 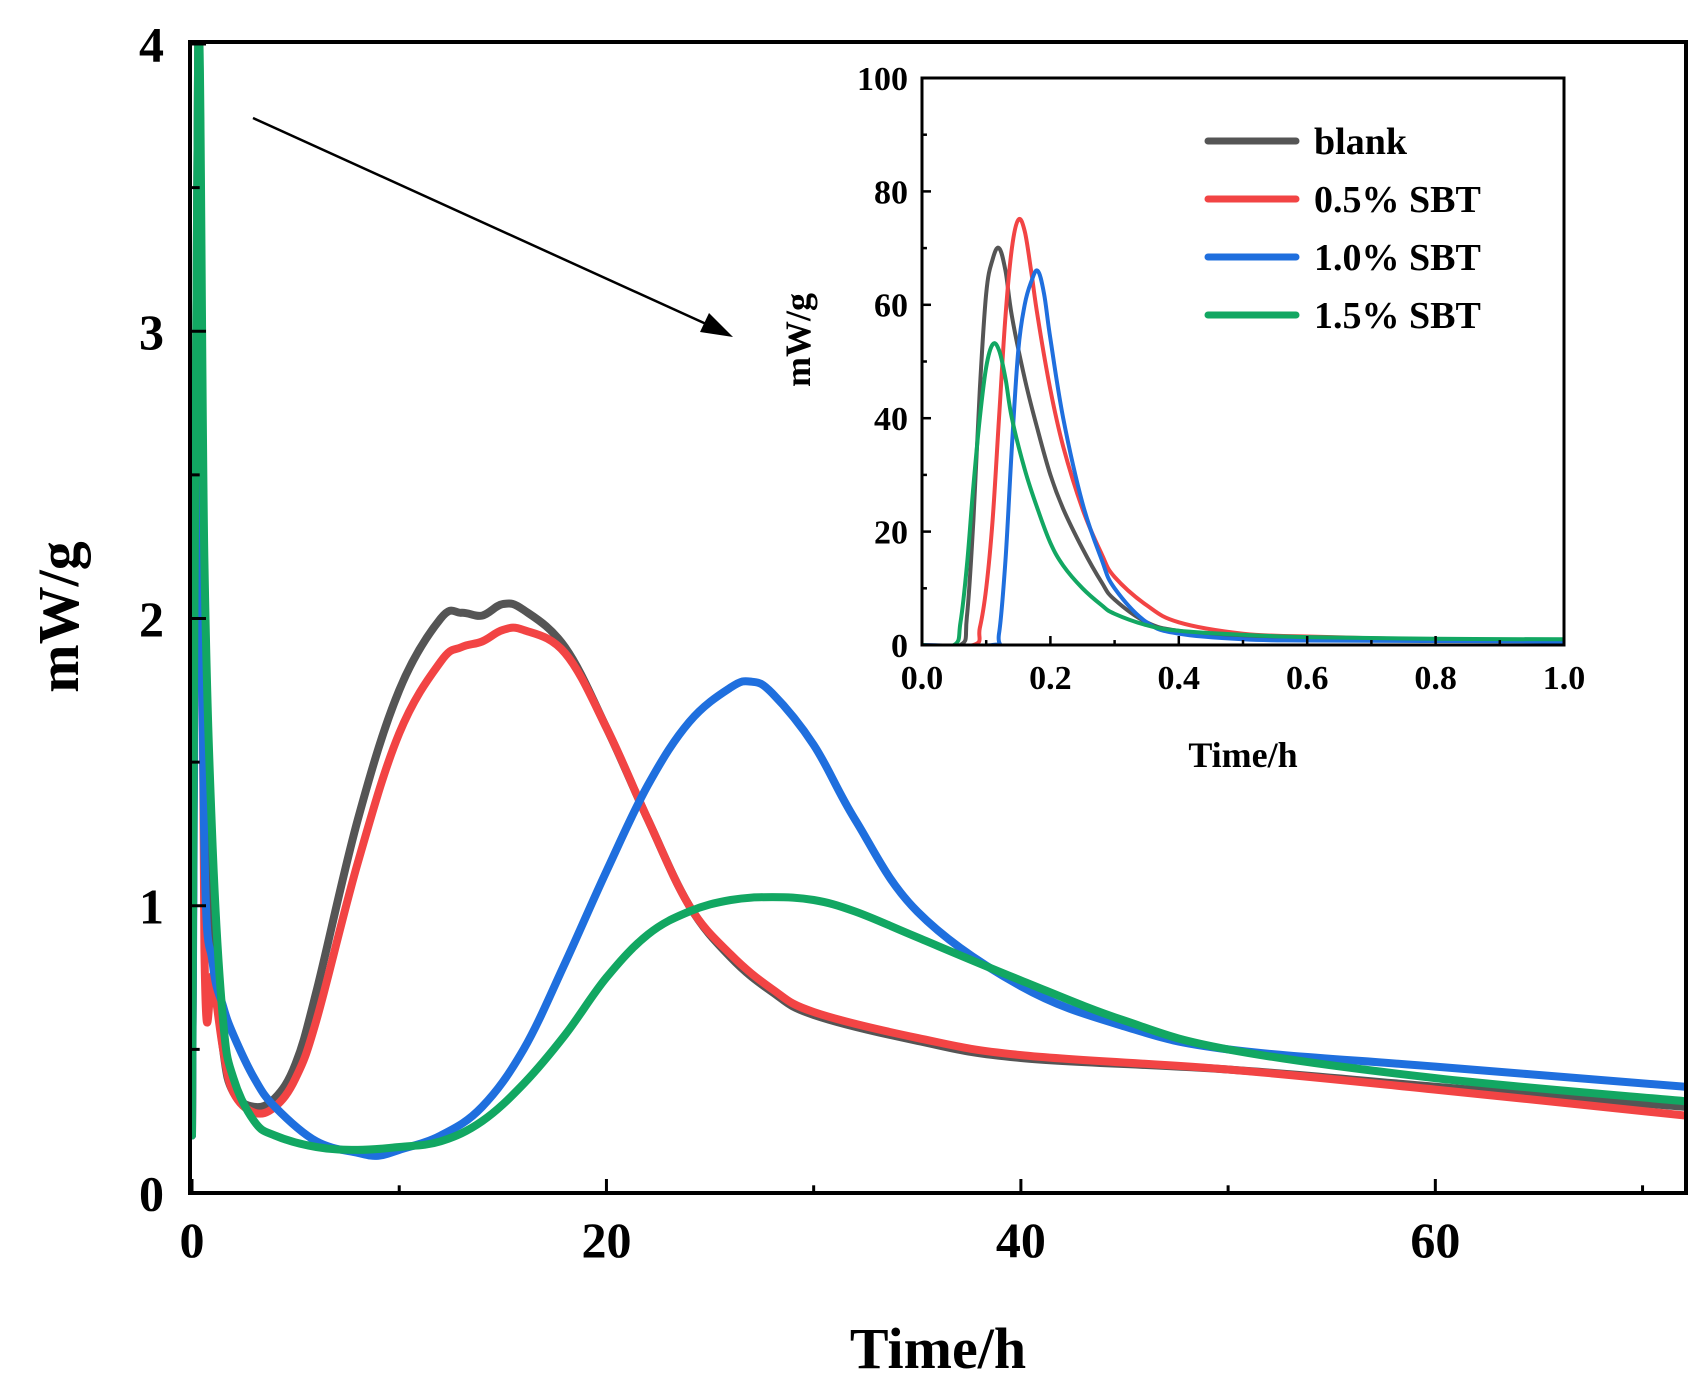 I want to click on main-x-tick-label: 40, so click(x=1021, y=1240).